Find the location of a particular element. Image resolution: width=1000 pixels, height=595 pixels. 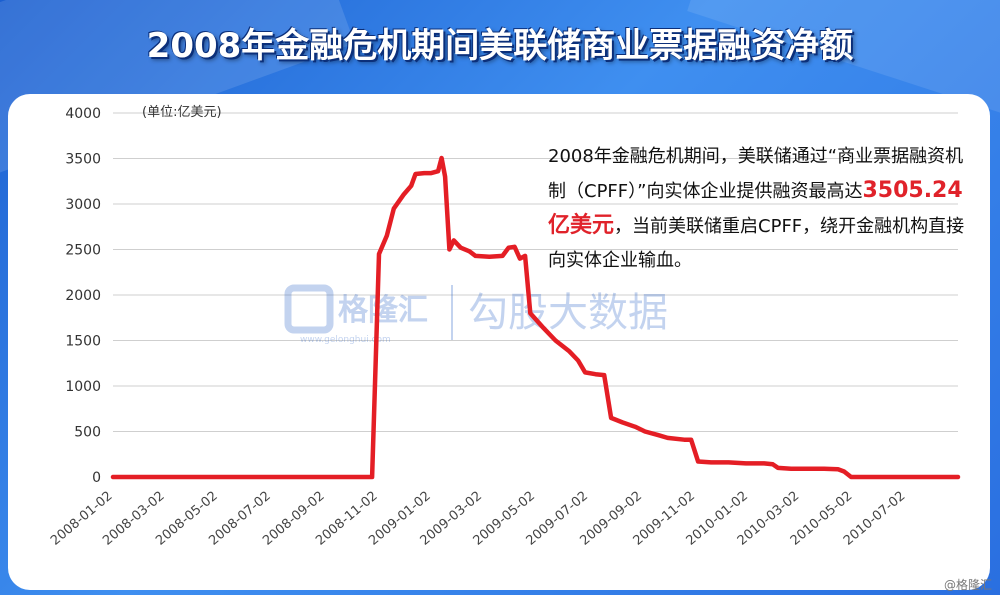

y-tick-label: 3500 is located at coordinates (83, 160).